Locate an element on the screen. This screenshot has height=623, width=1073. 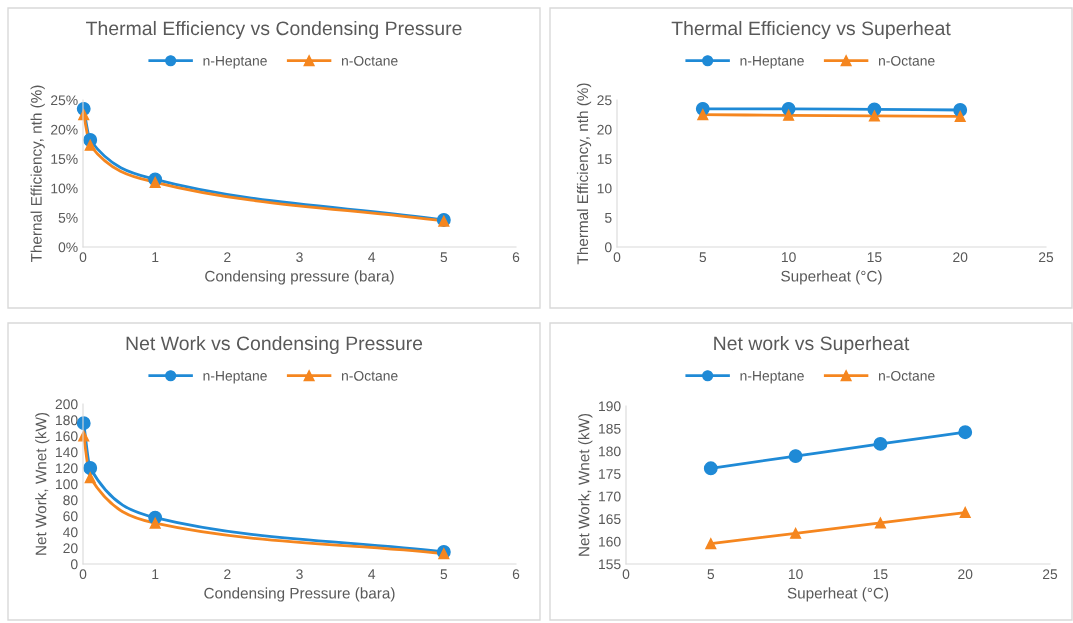
y-tick-label: 80 is located at coordinates (70, 500).